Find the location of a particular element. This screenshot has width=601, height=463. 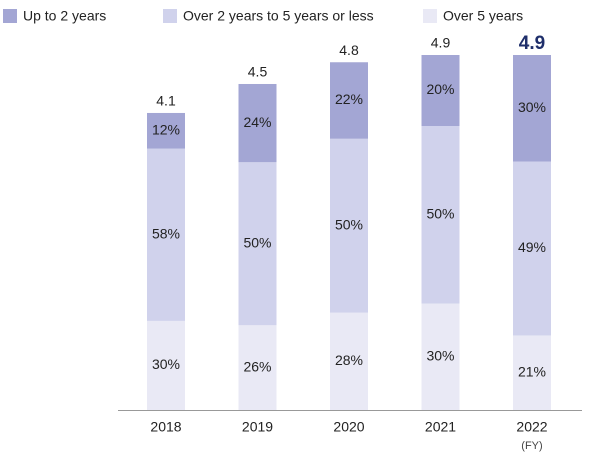

segment-label: 24% is located at coordinates (257, 122).